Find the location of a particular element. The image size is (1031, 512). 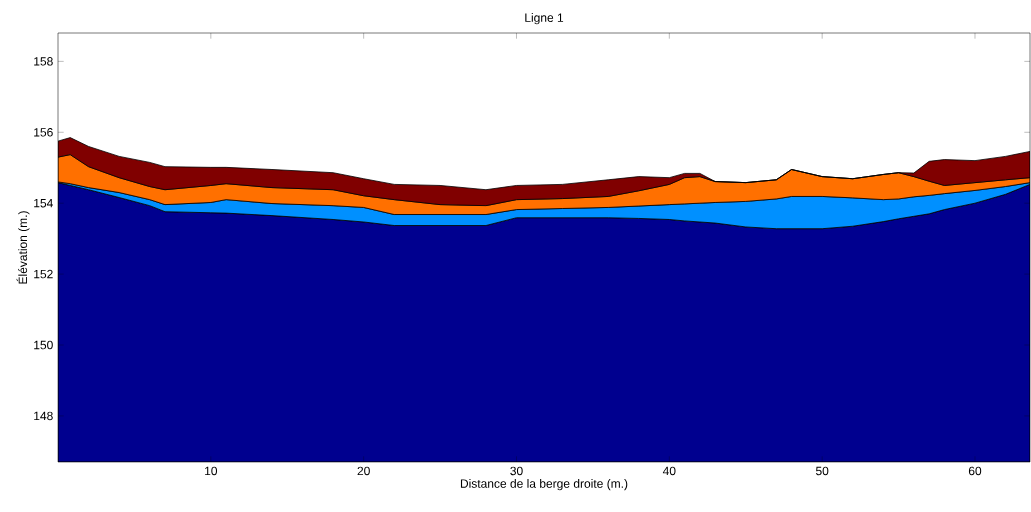

chart-title: Ligne 1 is located at coordinates (544, 19).